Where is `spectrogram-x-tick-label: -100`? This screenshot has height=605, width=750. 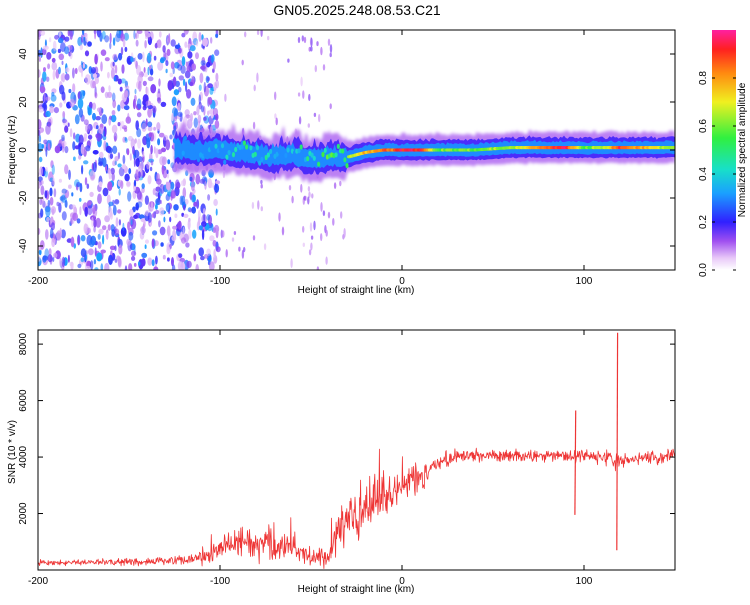 spectrogram-x-tick-label: -100 is located at coordinates (220, 281).